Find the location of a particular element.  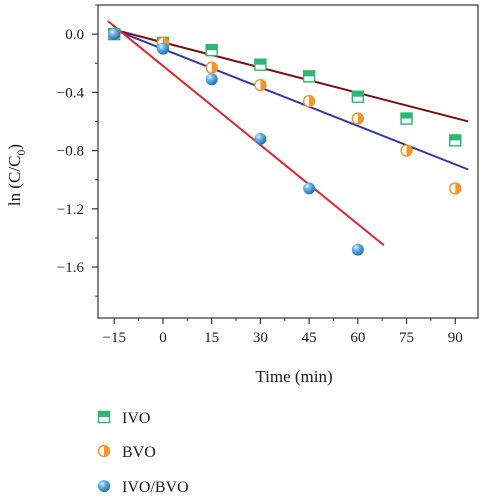

x-tick-label: −15 is located at coordinates (114, 338).